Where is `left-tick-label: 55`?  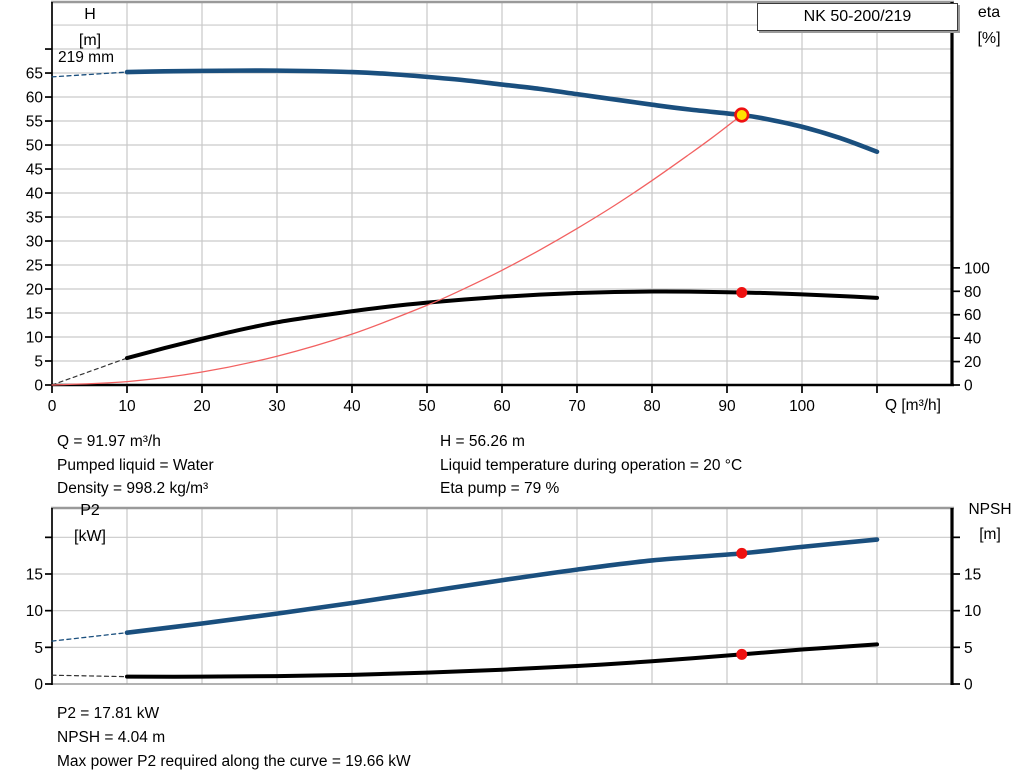 left-tick-label: 55 is located at coordinates (34, 122).